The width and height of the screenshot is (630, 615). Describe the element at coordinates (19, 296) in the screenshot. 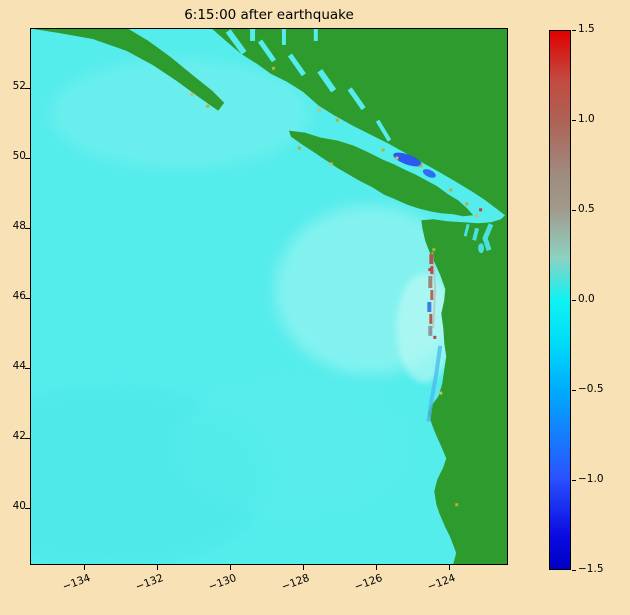

I see `y-tick-label: 46` at that location.